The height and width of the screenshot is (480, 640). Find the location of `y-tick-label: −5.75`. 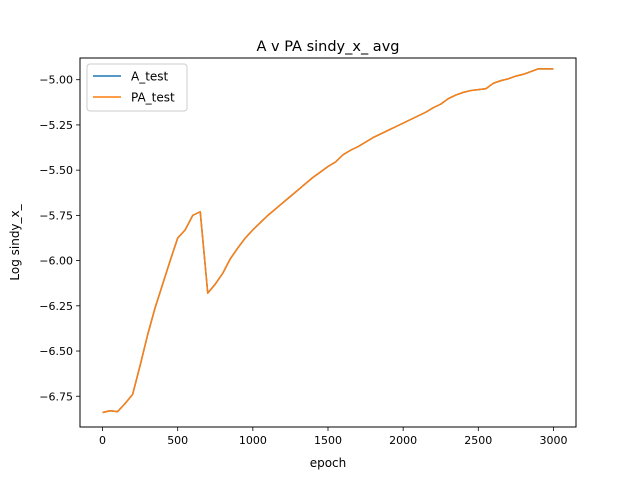

y-tick-label: −5.75 is located at coordinates (56, 215).